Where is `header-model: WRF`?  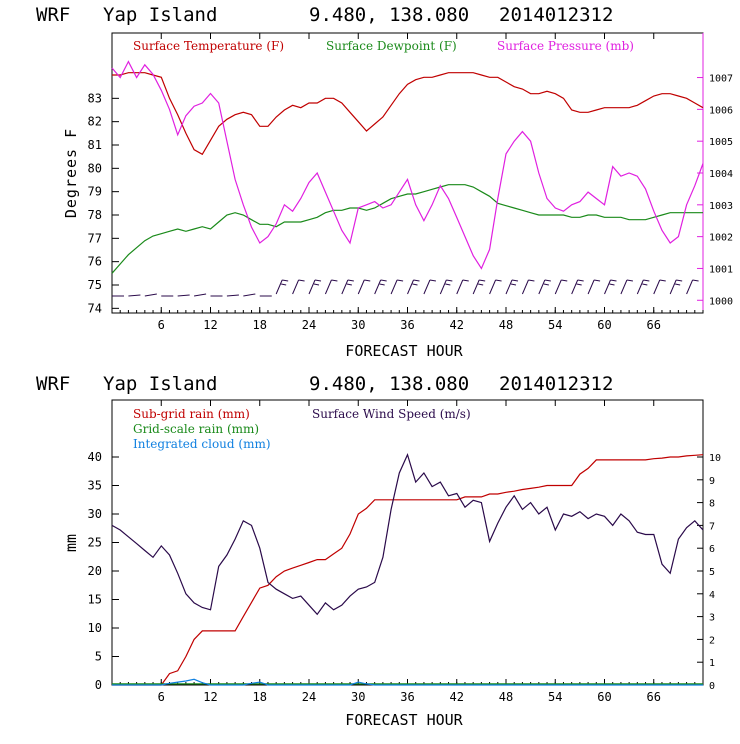
header-model: WRF is located at coordinates (53, 15).